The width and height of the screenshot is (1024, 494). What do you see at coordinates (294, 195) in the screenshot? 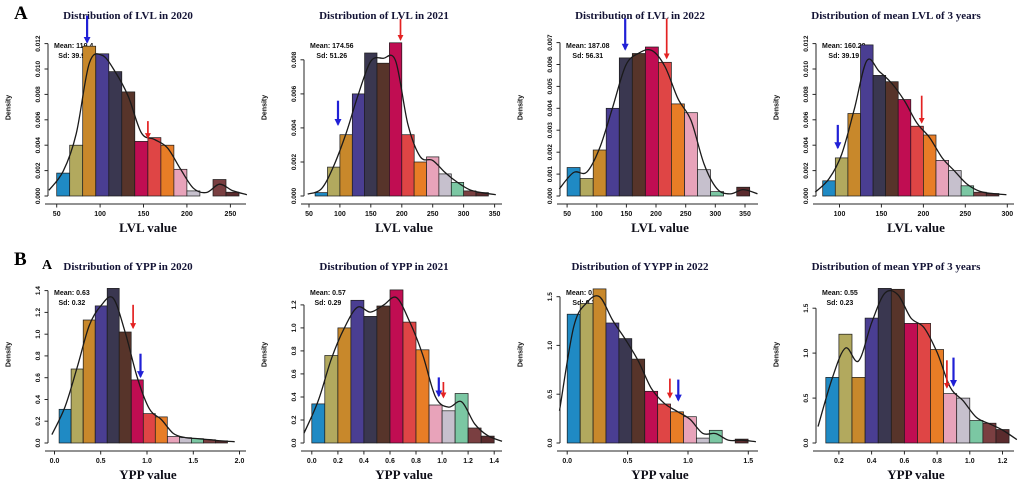
I see `y-tick-label: 0.000` at bounding box center [294, 195].